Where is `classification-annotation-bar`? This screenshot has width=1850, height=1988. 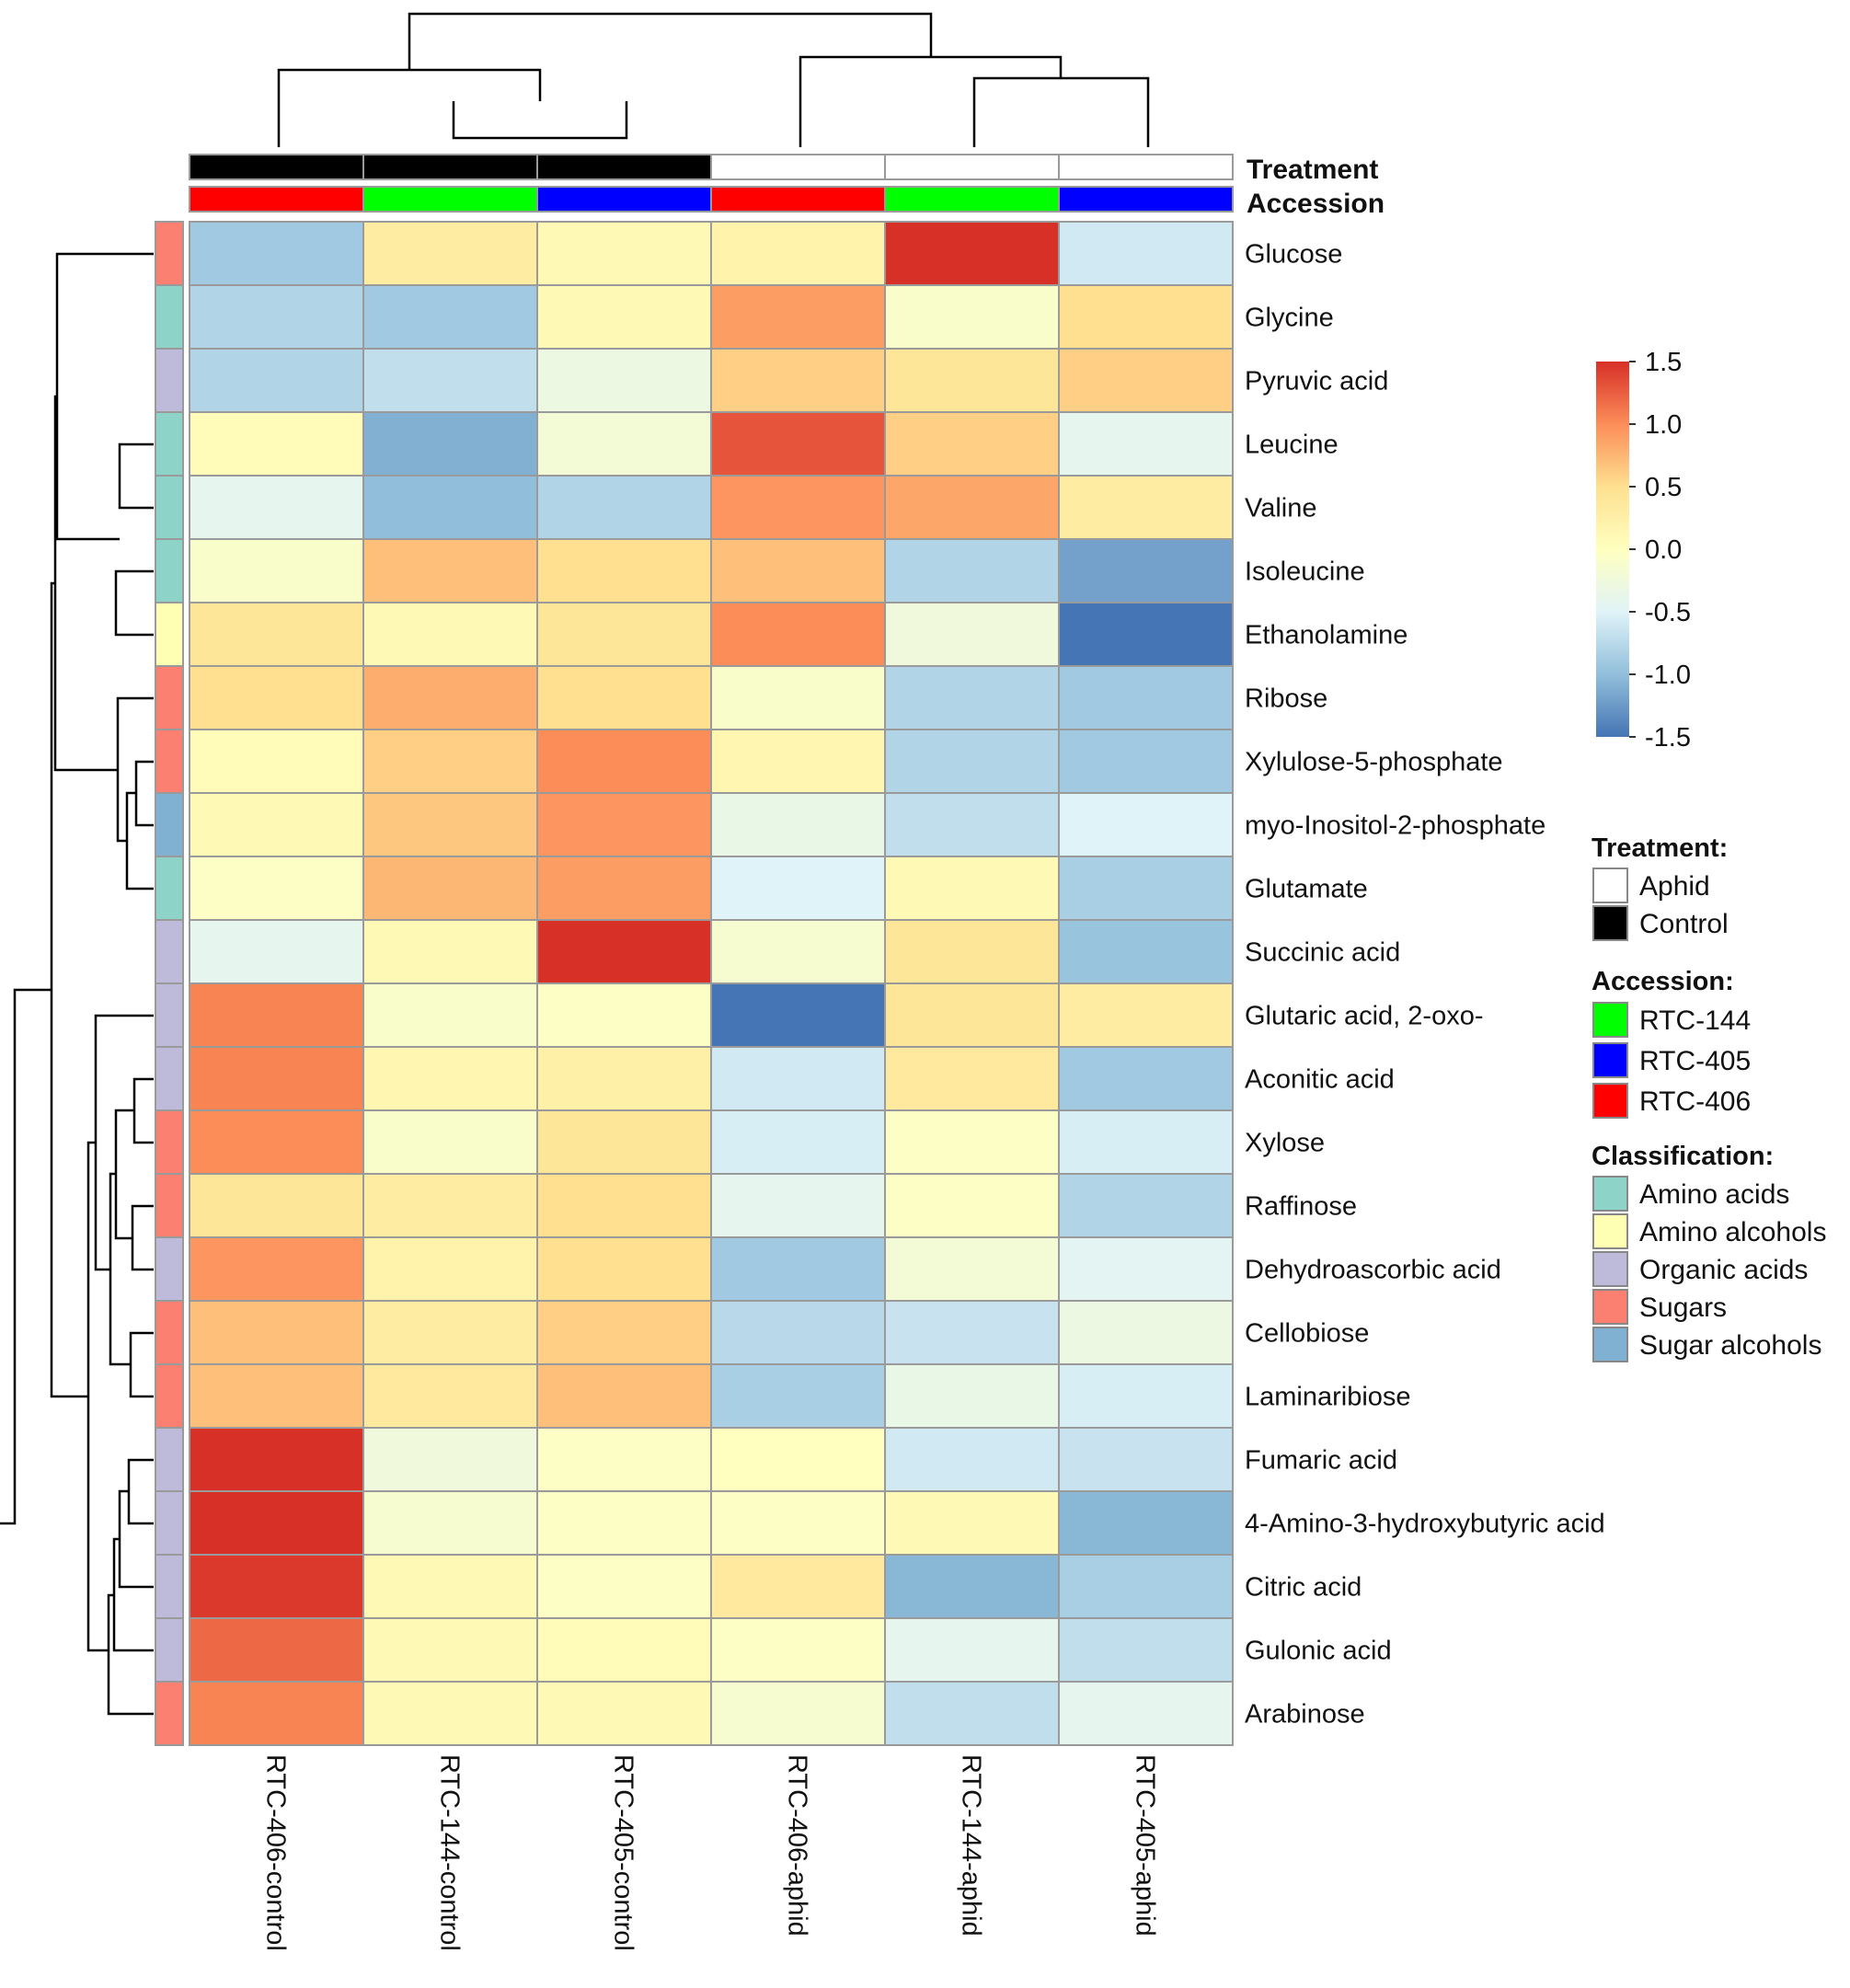
classification-annotation-bar is located at coordinates (169, 983).